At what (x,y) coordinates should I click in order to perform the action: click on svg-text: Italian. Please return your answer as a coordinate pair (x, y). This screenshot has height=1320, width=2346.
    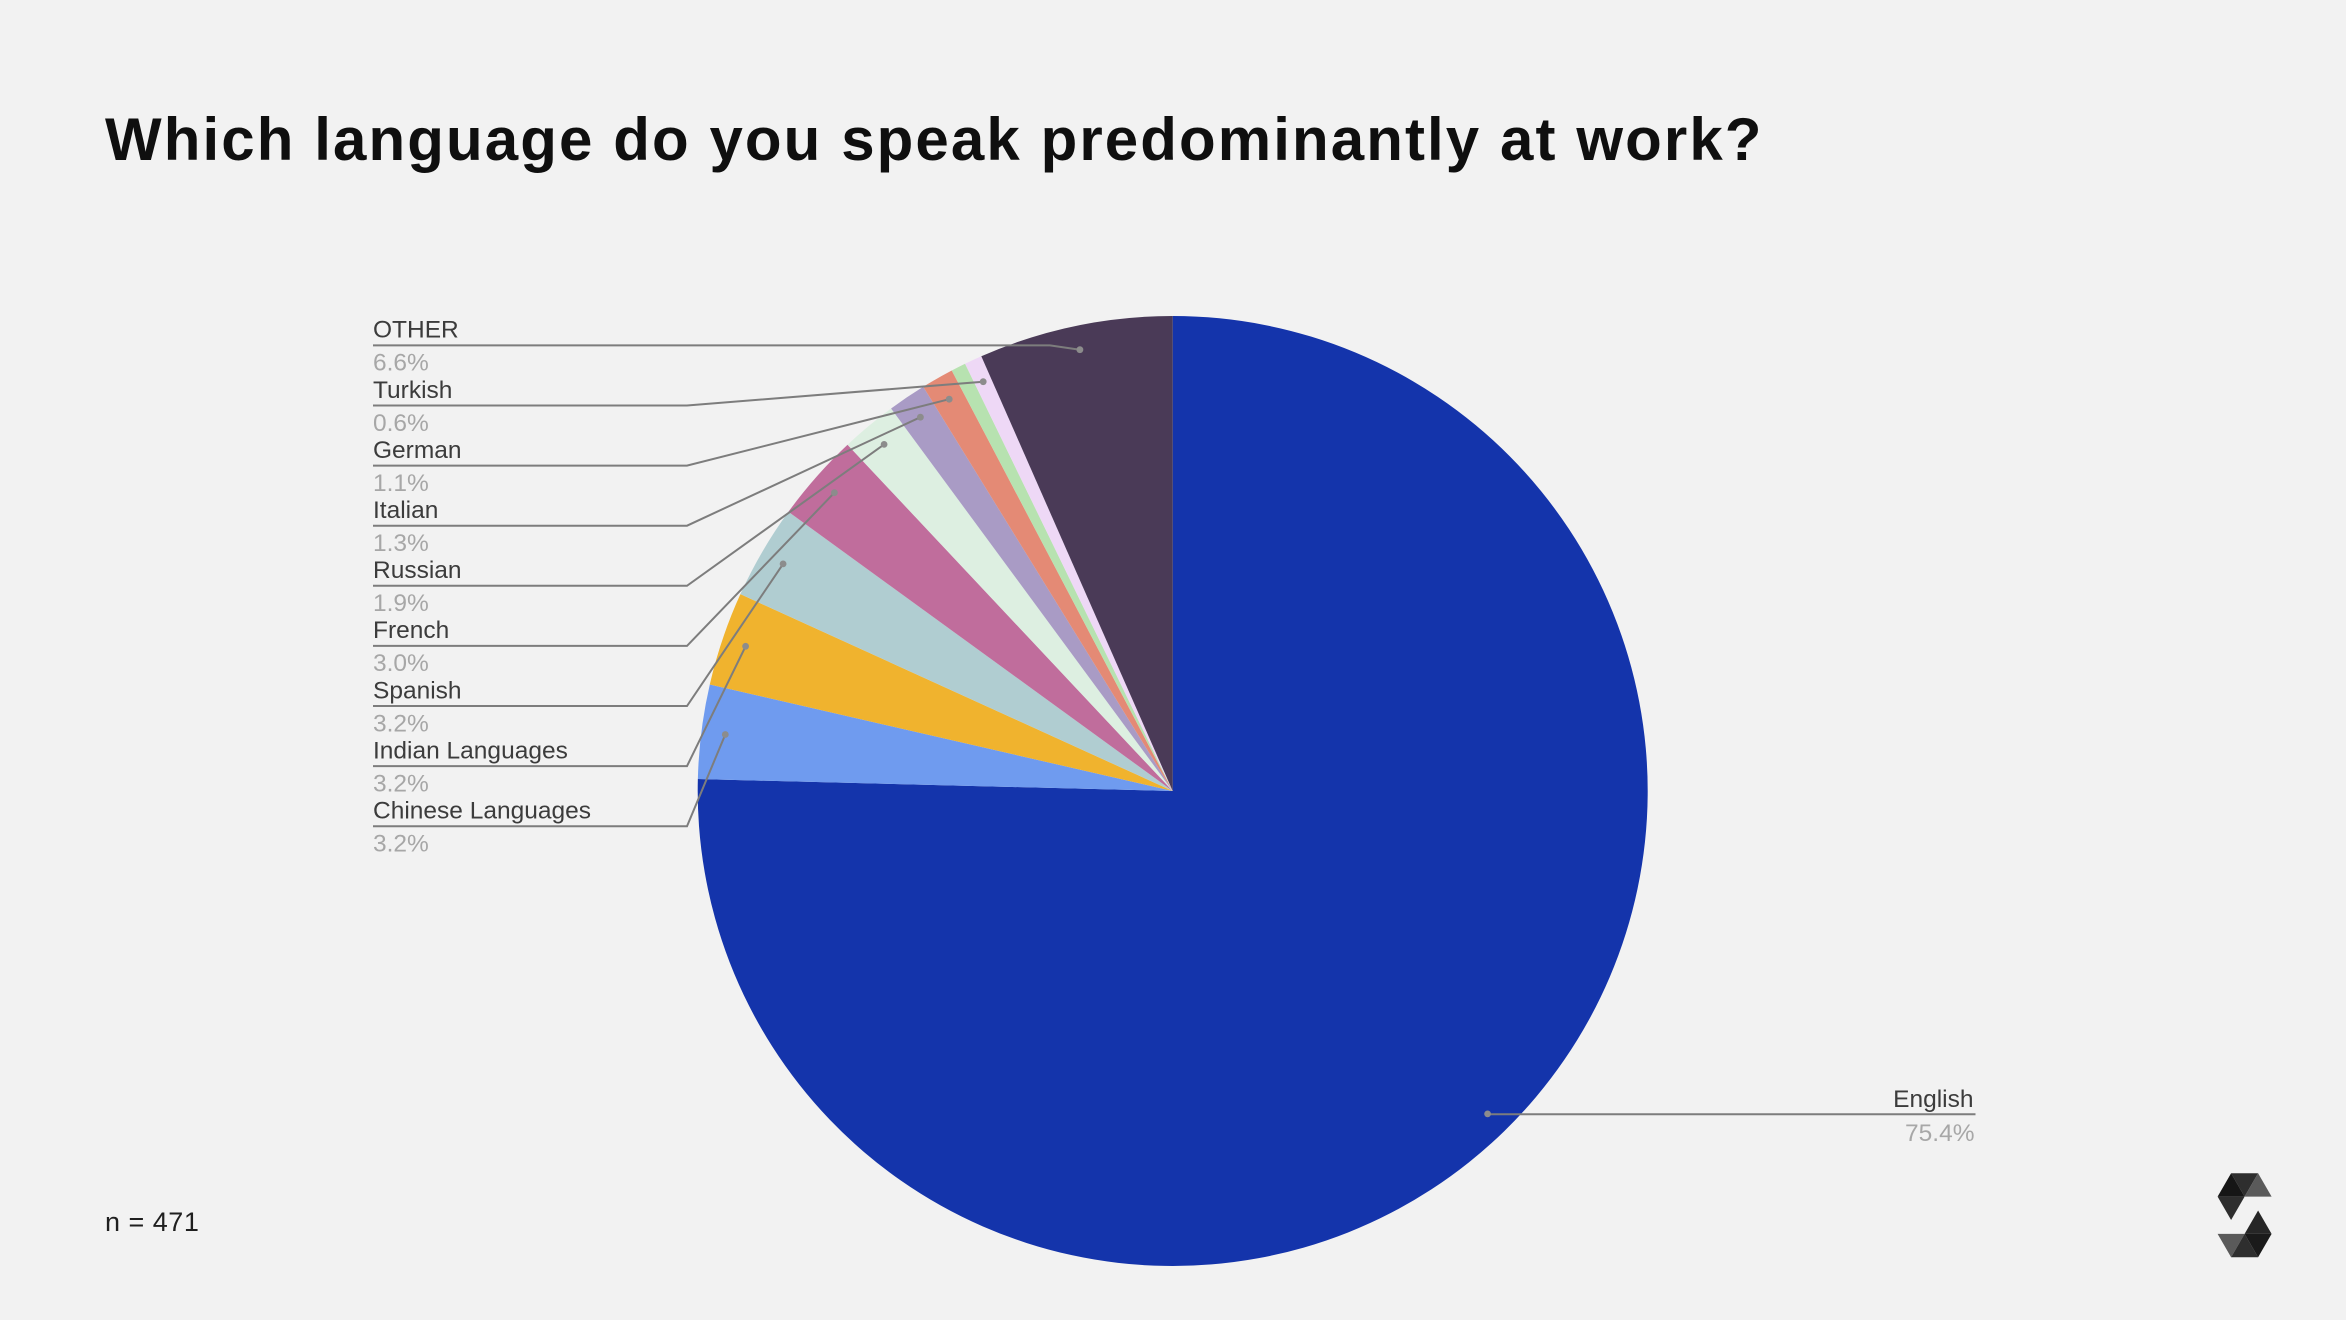
    Looking at the image, I should click on (405, 510).